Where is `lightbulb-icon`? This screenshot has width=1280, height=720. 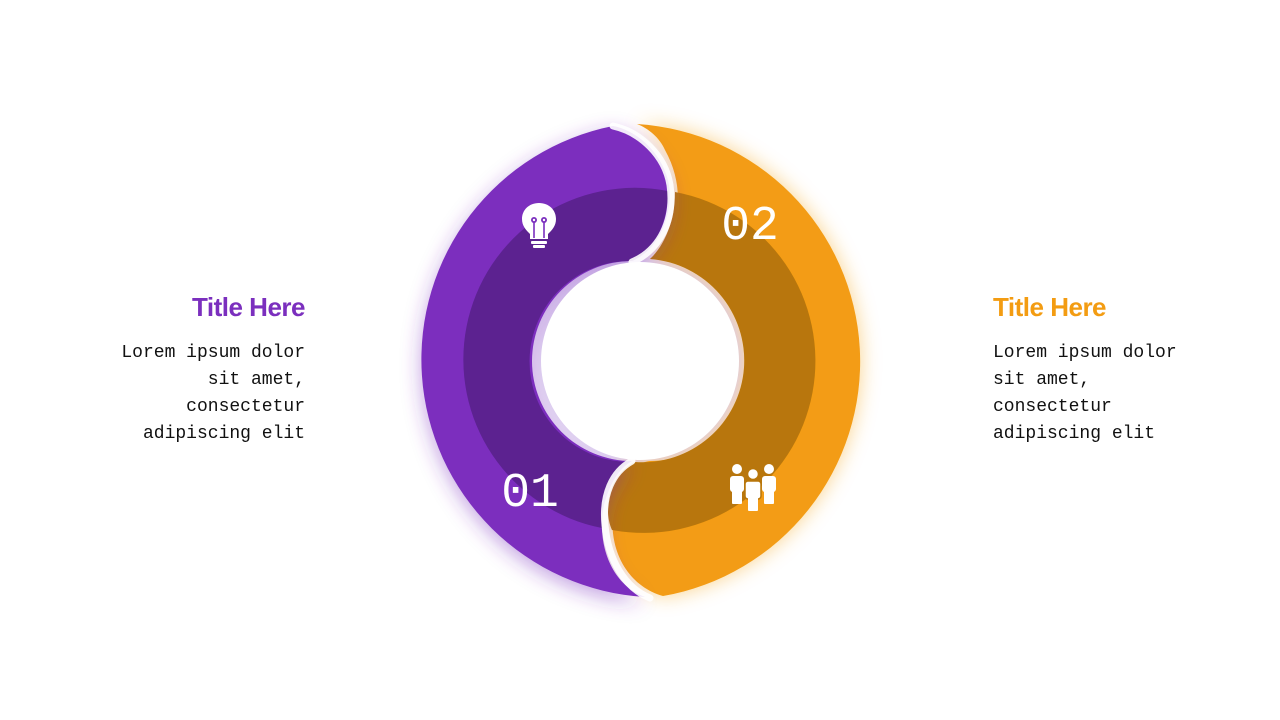
lightbulb-icon is located at coordinates (539, 225).